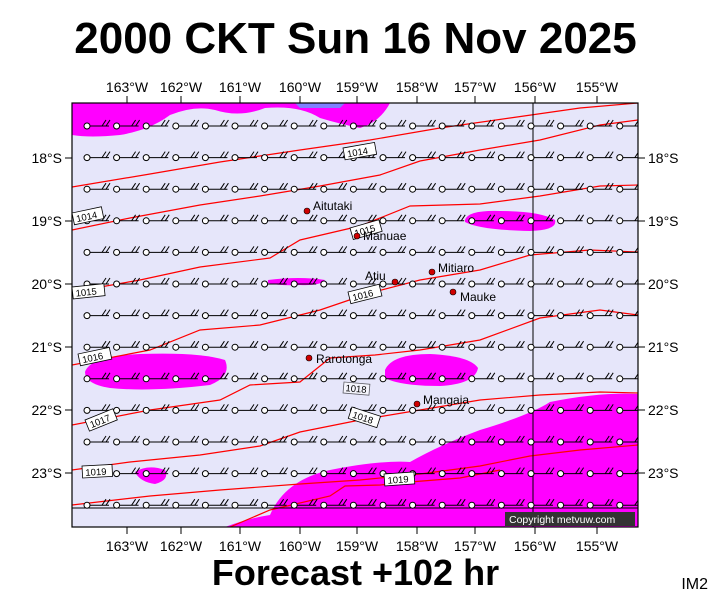 The image size is (711, 600). Describe the element at coordinates (385, 236) in the screenshot. I see `place-label: Manuae` at that location.